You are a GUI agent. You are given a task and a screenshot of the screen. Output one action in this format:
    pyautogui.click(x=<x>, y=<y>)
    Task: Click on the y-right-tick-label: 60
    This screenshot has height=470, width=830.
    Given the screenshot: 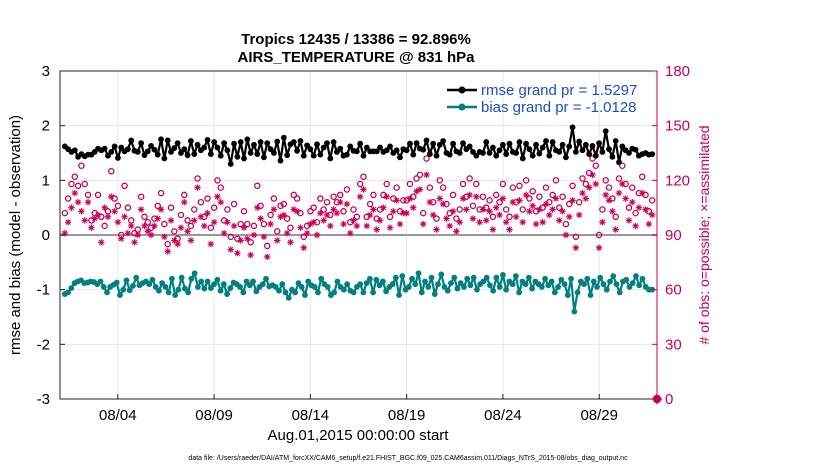 What is the action you would take?
    pyautogui.click(x=673, y=290)
    